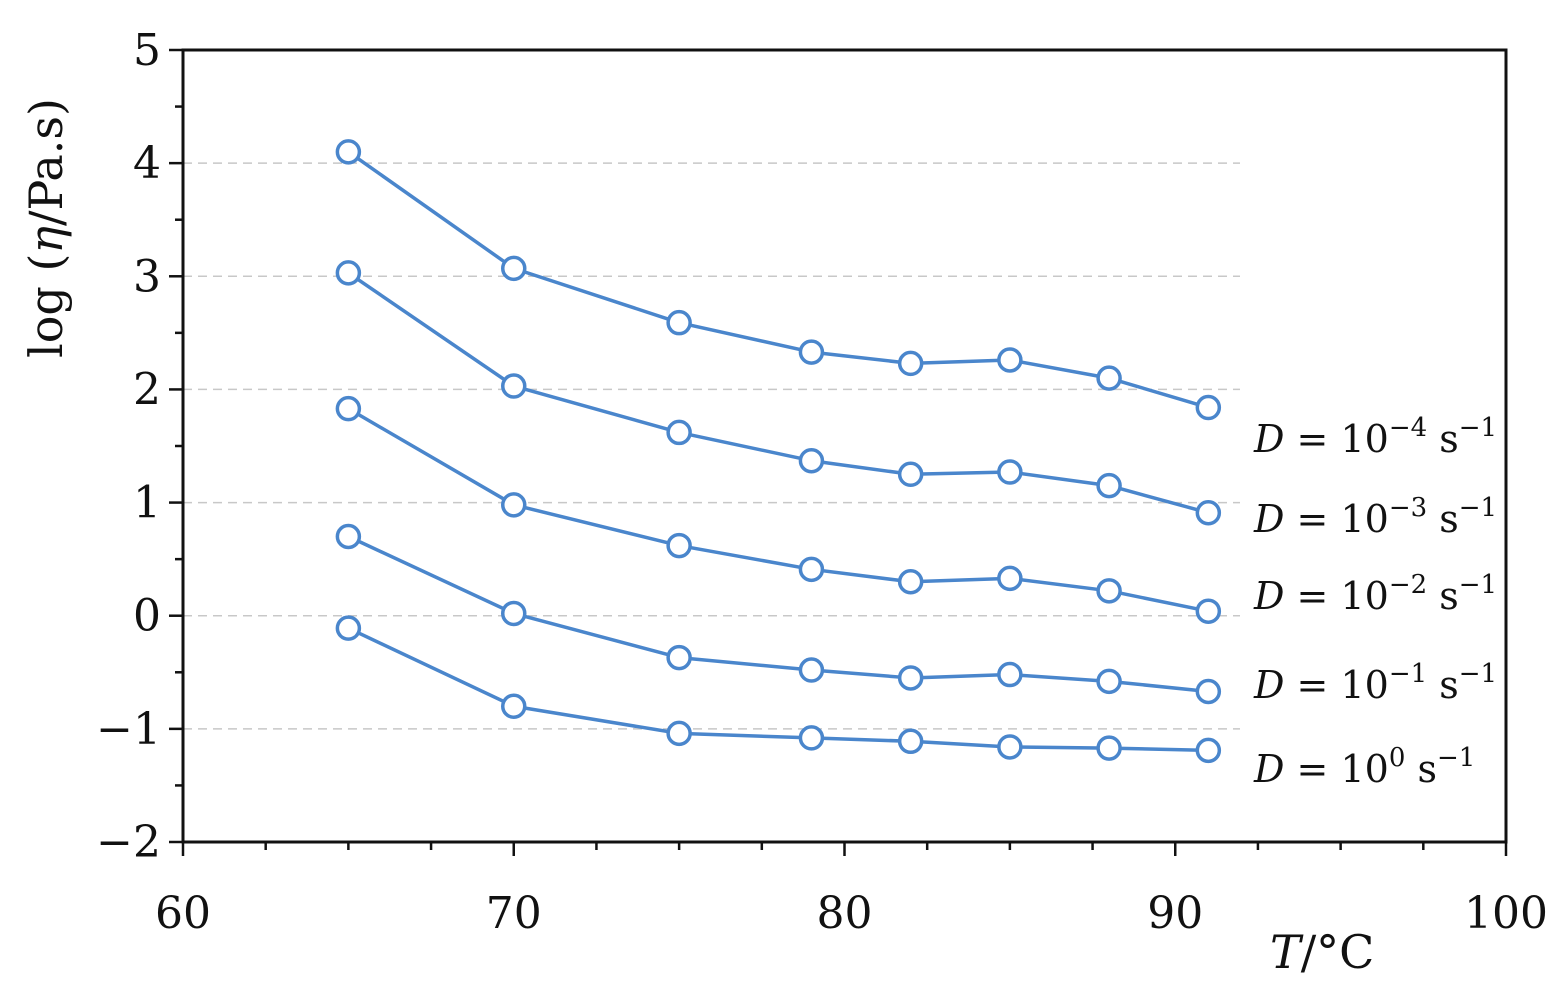  Describe the element at coordinates (147, 163) in the screenshot. I see `y-tick-label: 4` at that location.